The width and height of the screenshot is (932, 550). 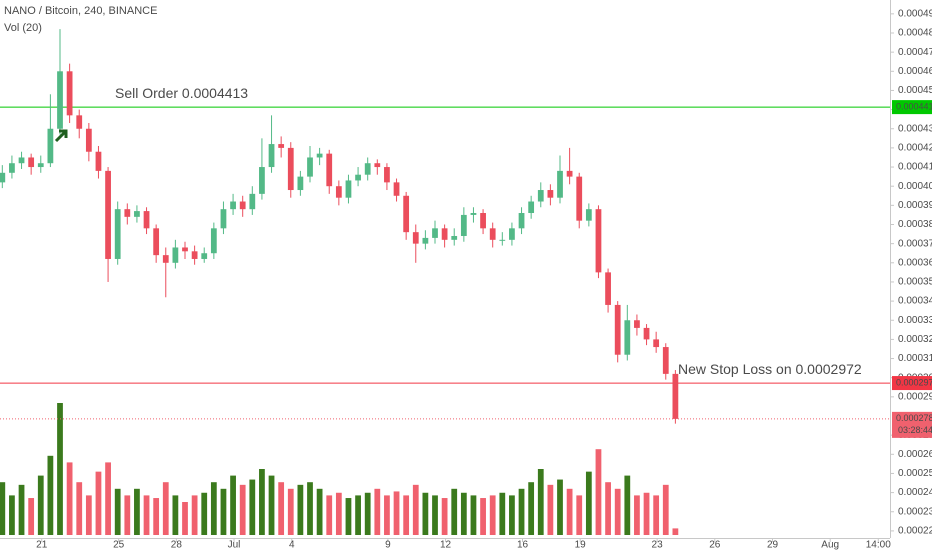 What do you see at coordinates (915, 33) in the screenshot?
I see `y-tick-label: 0.0004800` at bounding box center [915, 33].